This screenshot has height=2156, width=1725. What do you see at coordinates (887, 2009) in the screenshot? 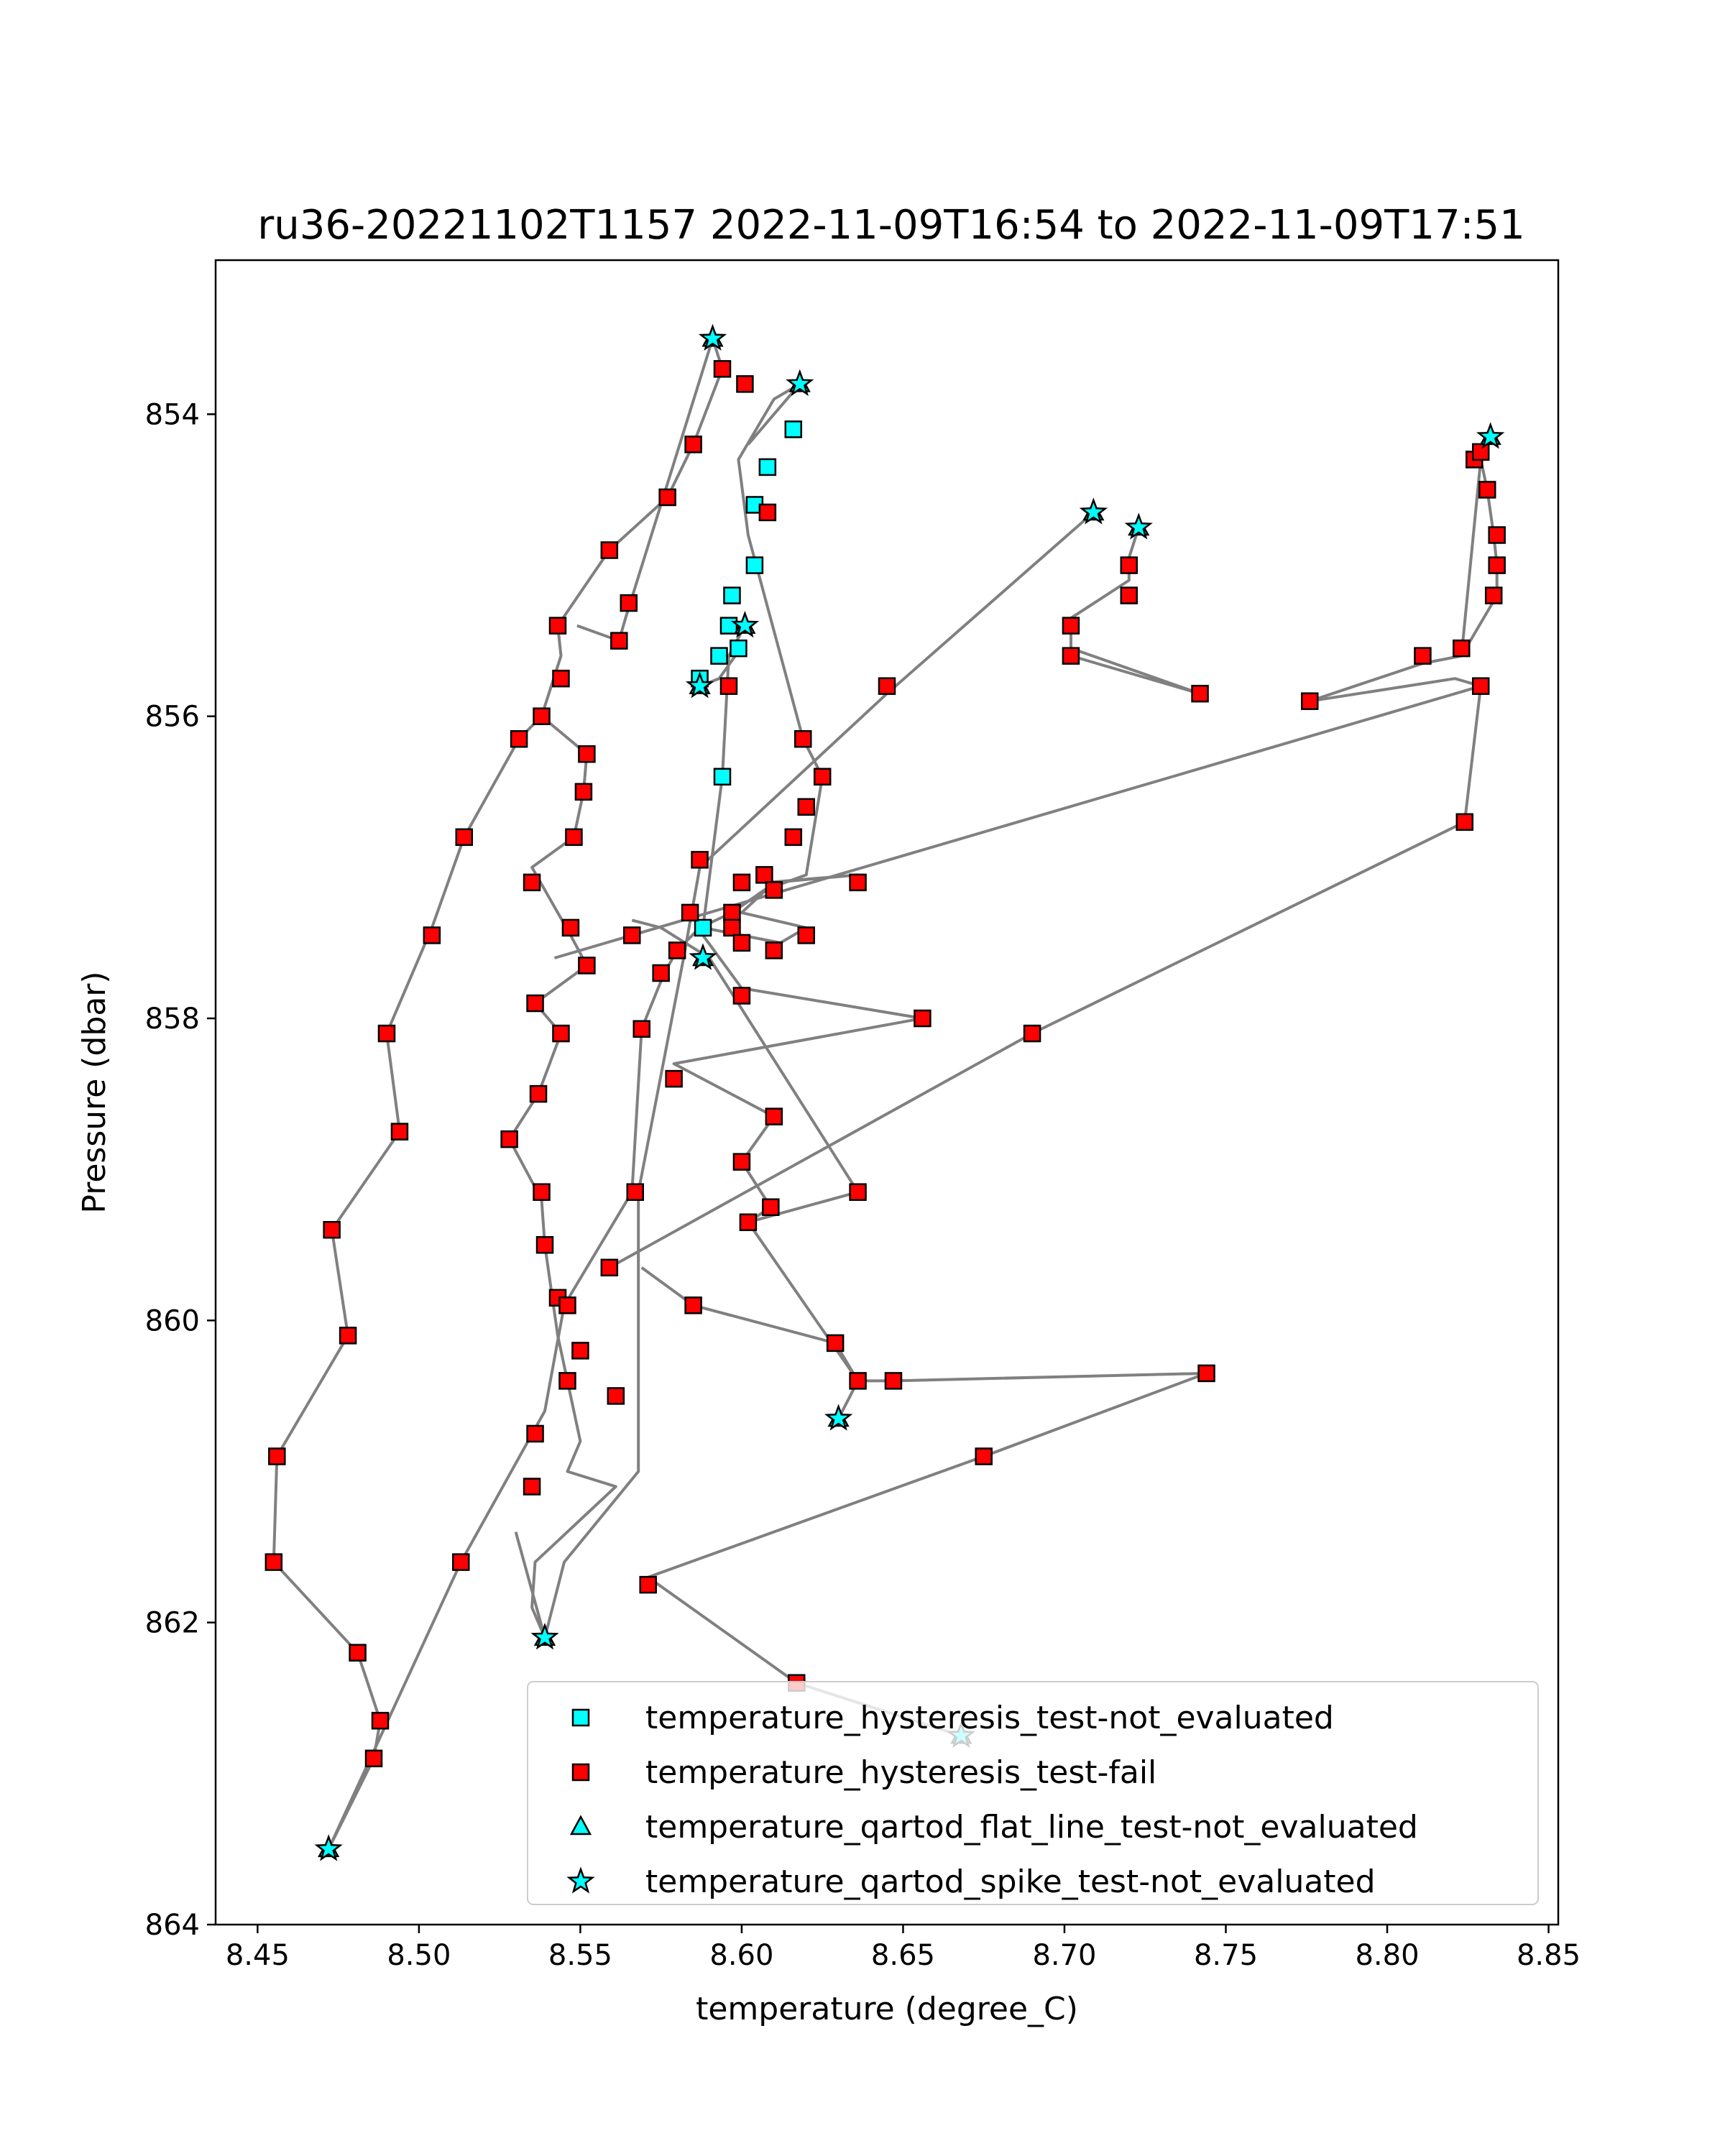
I see `x-axis-label: temperature (degree_C)` at bounding box center [887, 2009].